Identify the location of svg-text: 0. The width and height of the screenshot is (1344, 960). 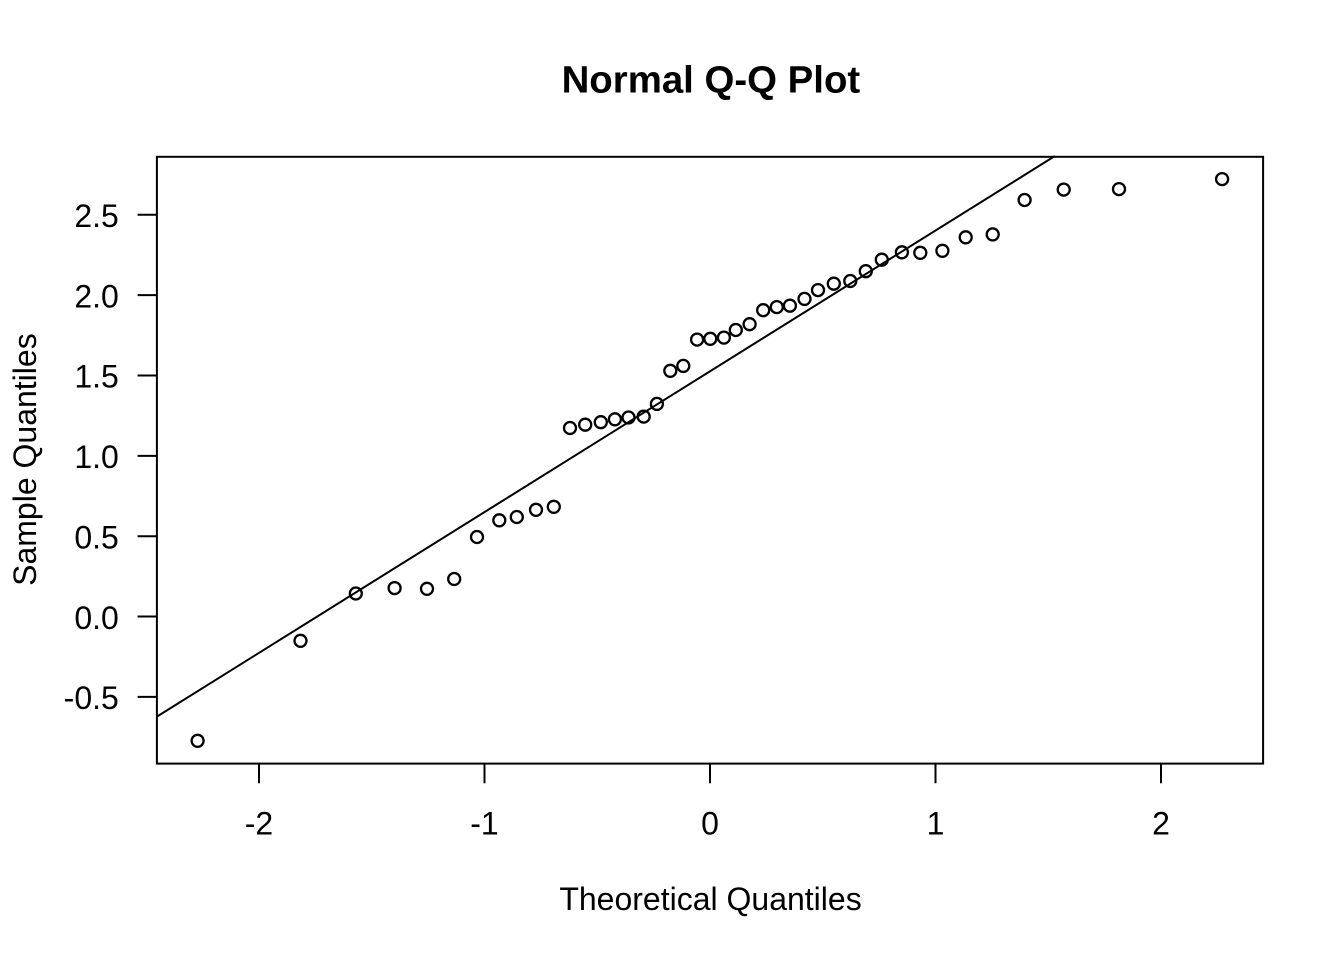
(710, 824).